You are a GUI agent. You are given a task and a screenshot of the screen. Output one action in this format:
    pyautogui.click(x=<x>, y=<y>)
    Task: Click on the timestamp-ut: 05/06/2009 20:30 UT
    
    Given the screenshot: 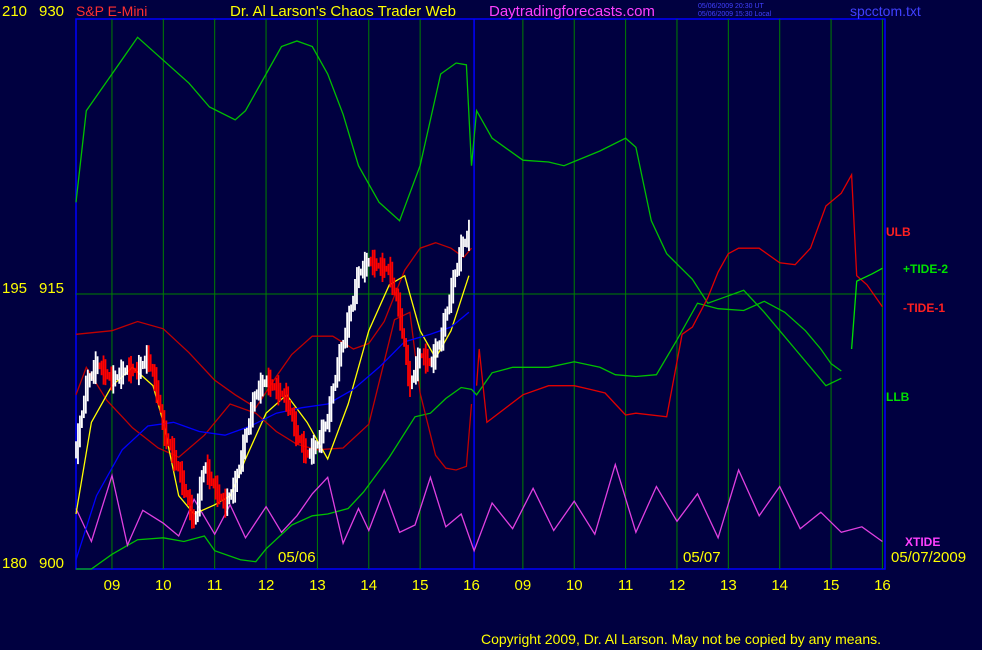 What is the action you would take?
    pyautogui.click(x=731, y=6)
    